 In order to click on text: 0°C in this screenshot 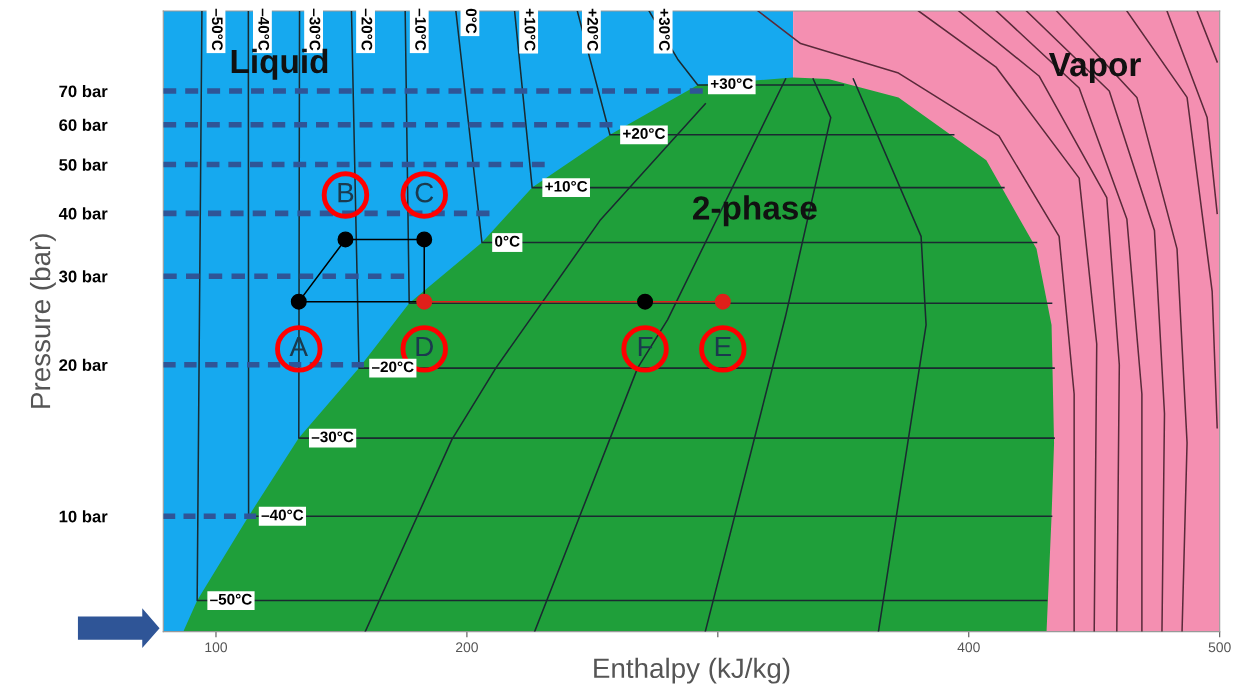, I will do `click(471, 21)`.